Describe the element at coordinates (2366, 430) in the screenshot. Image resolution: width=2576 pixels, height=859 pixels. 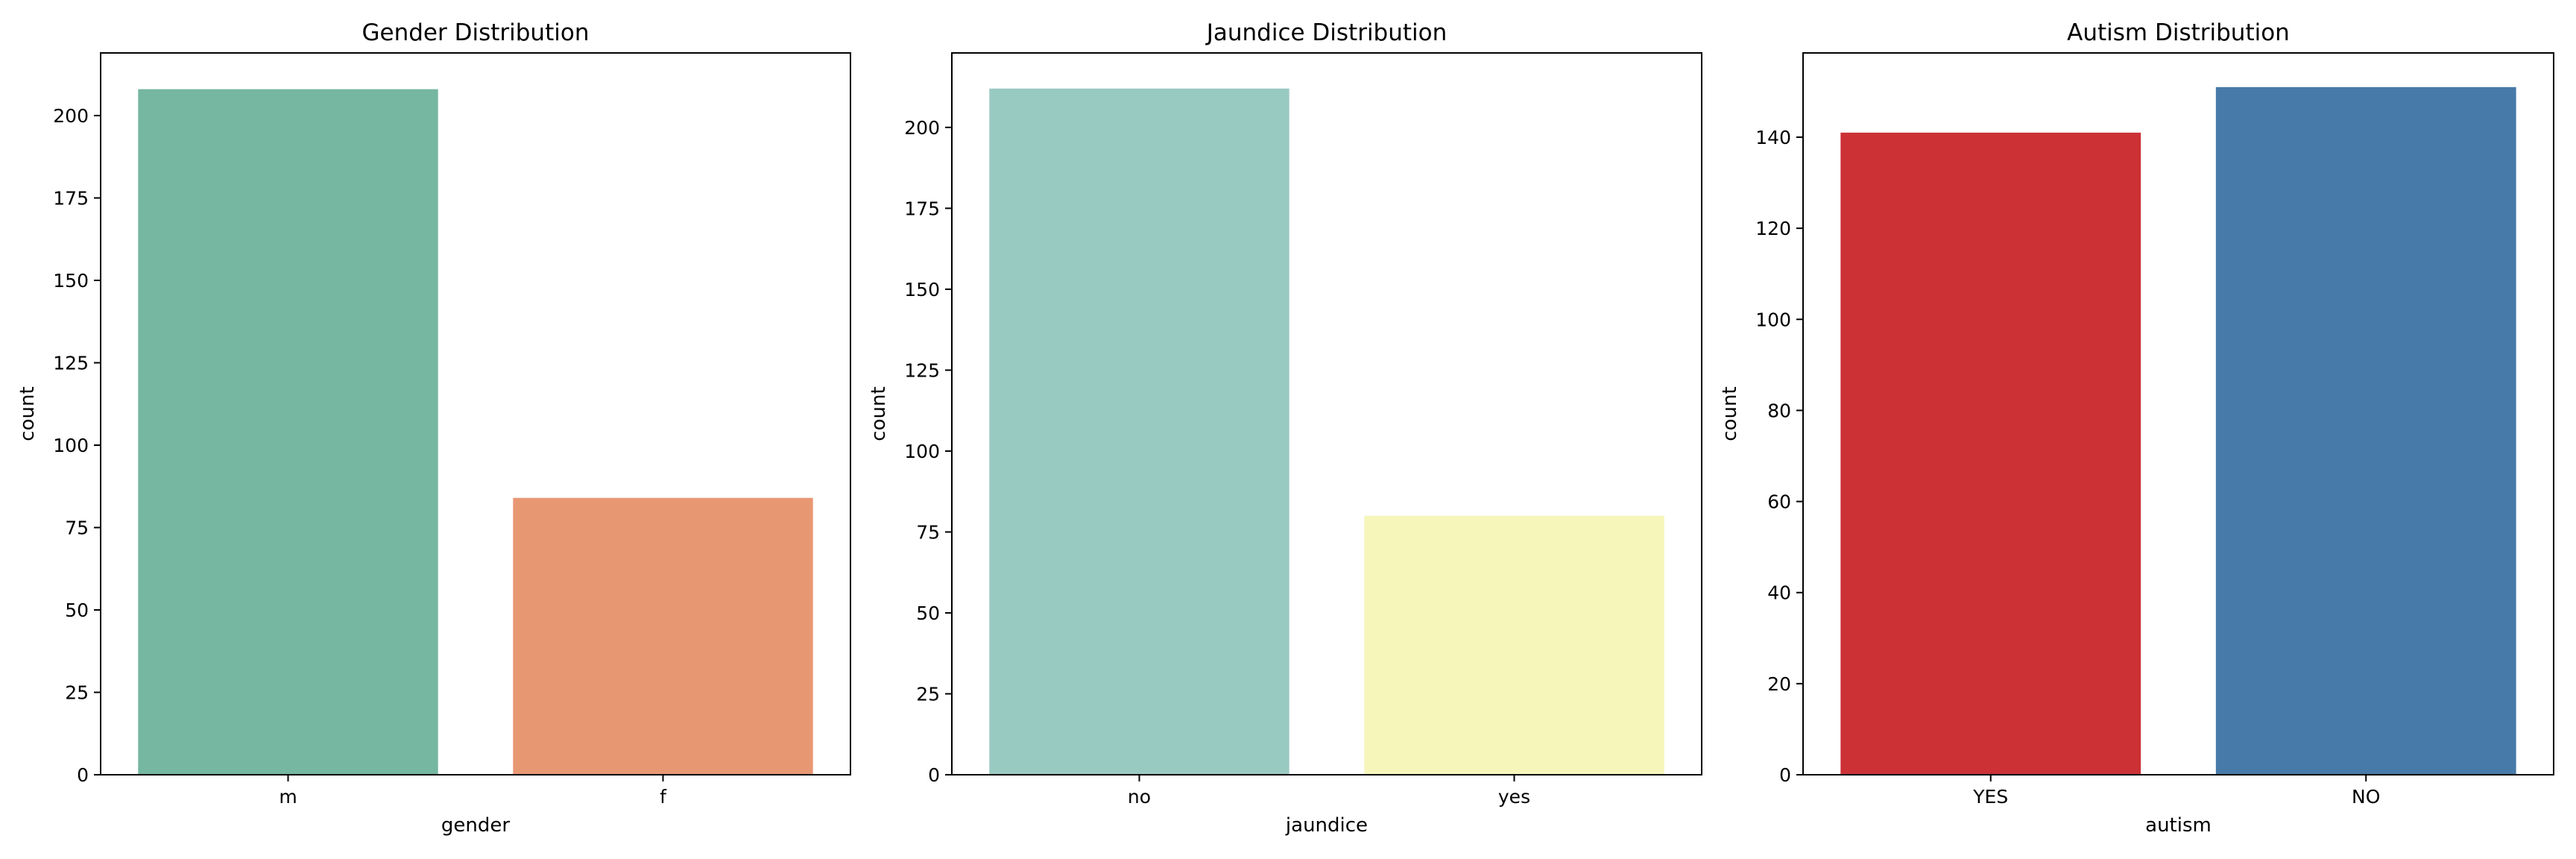
I see `bar-NO` at that location.